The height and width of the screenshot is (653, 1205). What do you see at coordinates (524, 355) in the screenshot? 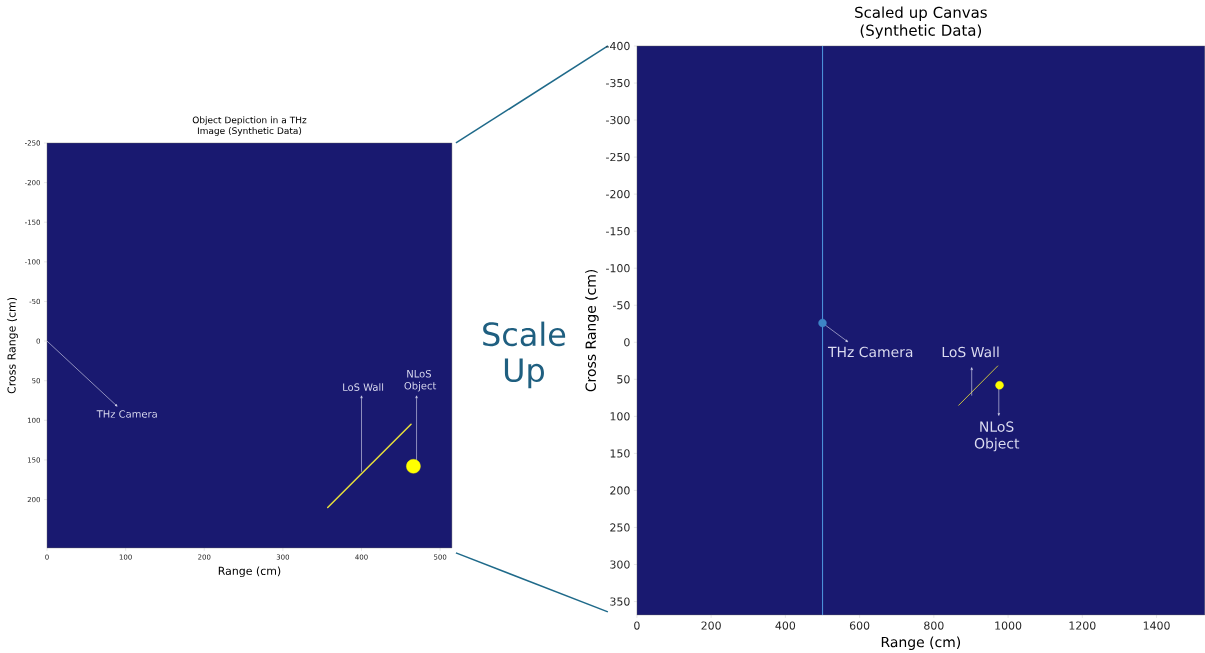
I see `text: Scale Up` at bounding box center [524, 355].